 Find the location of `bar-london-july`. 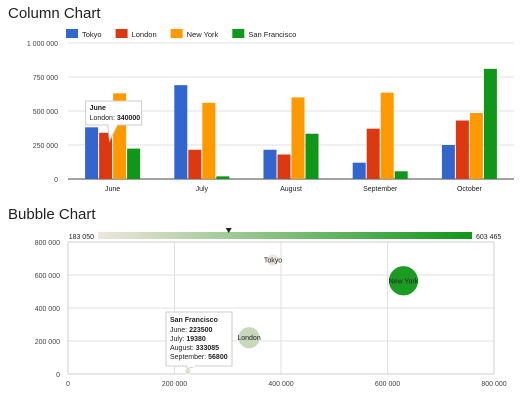

bar-london-july is located at coordinates (195, 164).